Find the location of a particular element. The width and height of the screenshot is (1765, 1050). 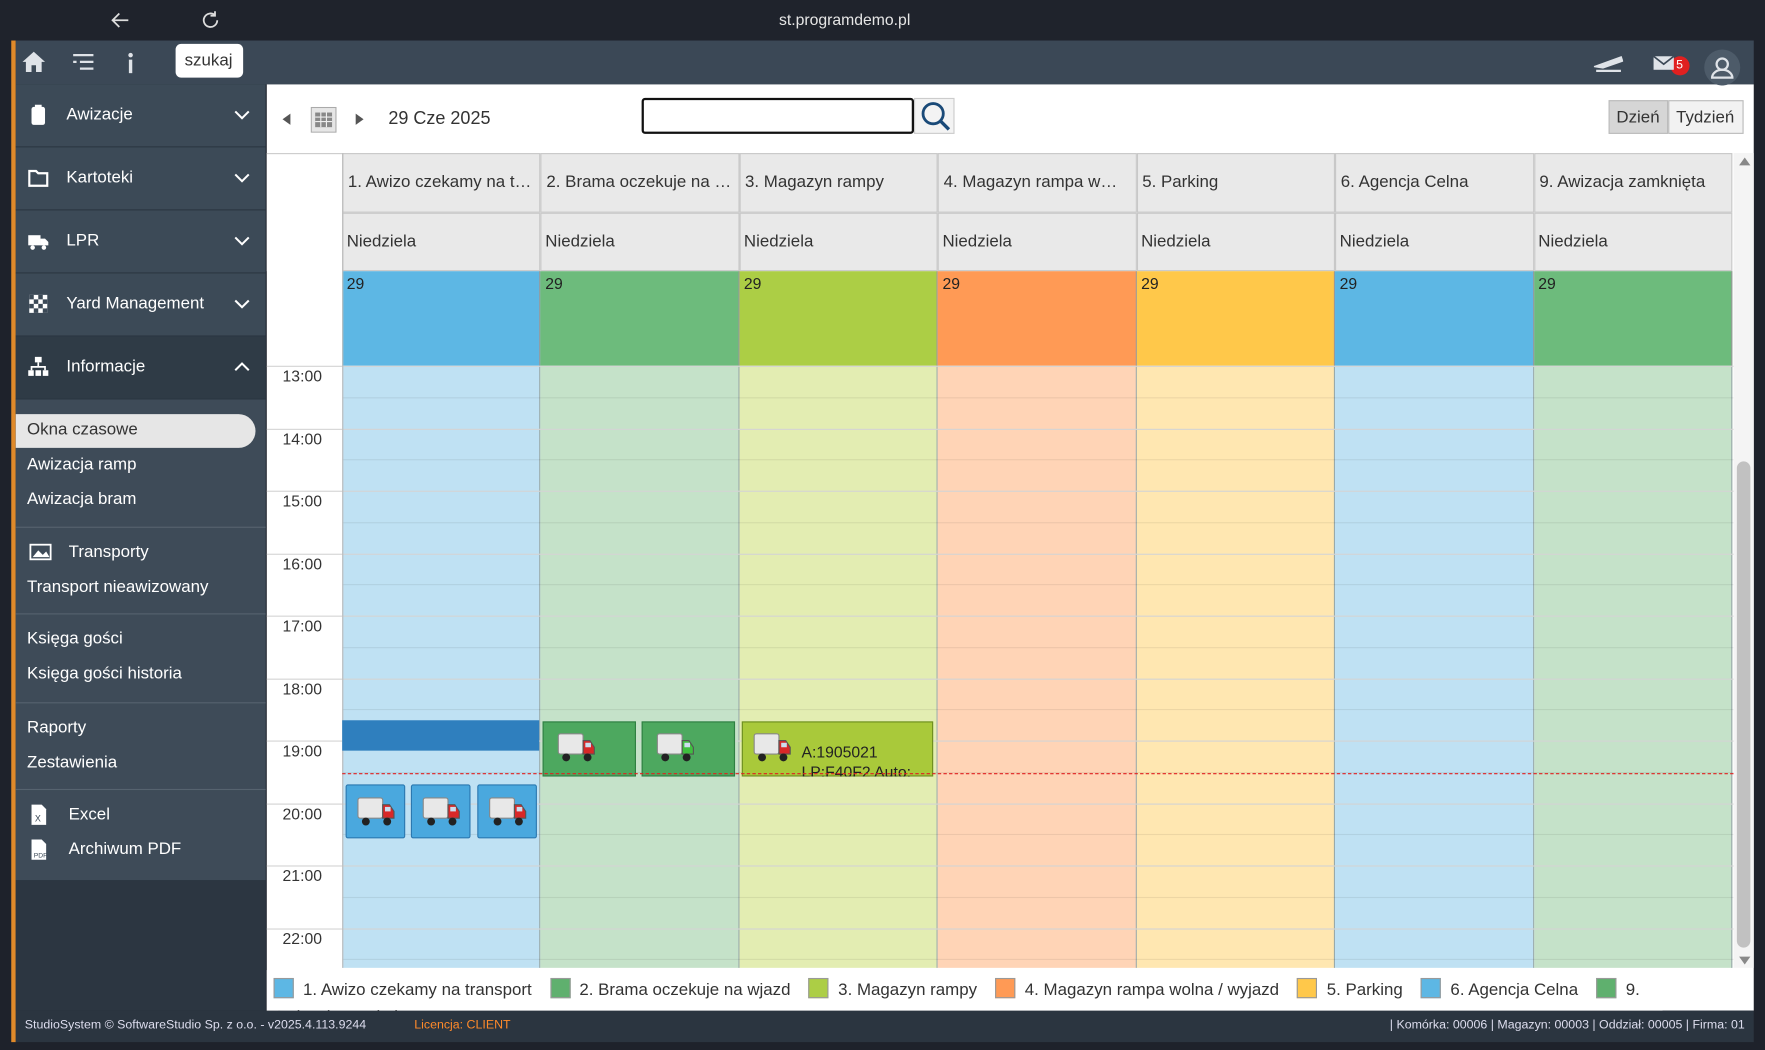

view-label: Tydzień is located at coordinates (1705, 118).